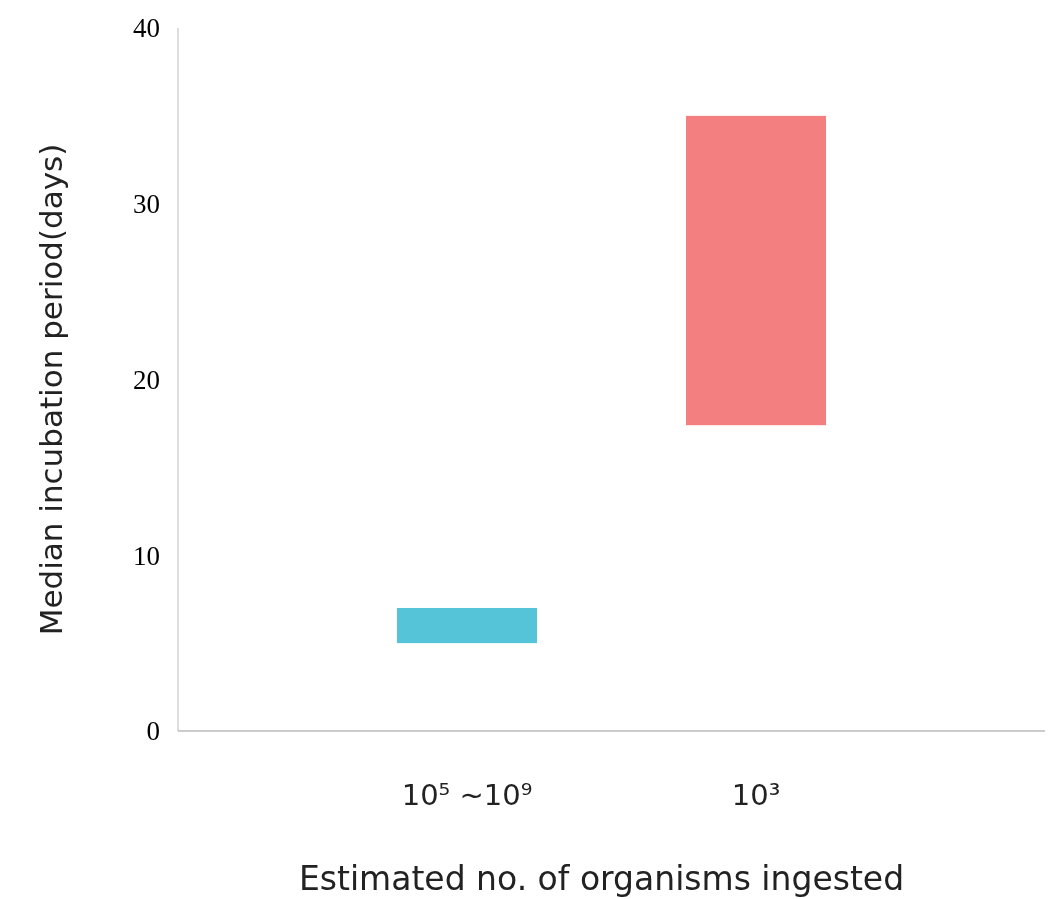 The width and height of the screenshot is (1056, 899). What do you see at coordinates (756, 795) in the screenshot?
I see `x-tick-label: 10³` at bounding box center [756, 795].